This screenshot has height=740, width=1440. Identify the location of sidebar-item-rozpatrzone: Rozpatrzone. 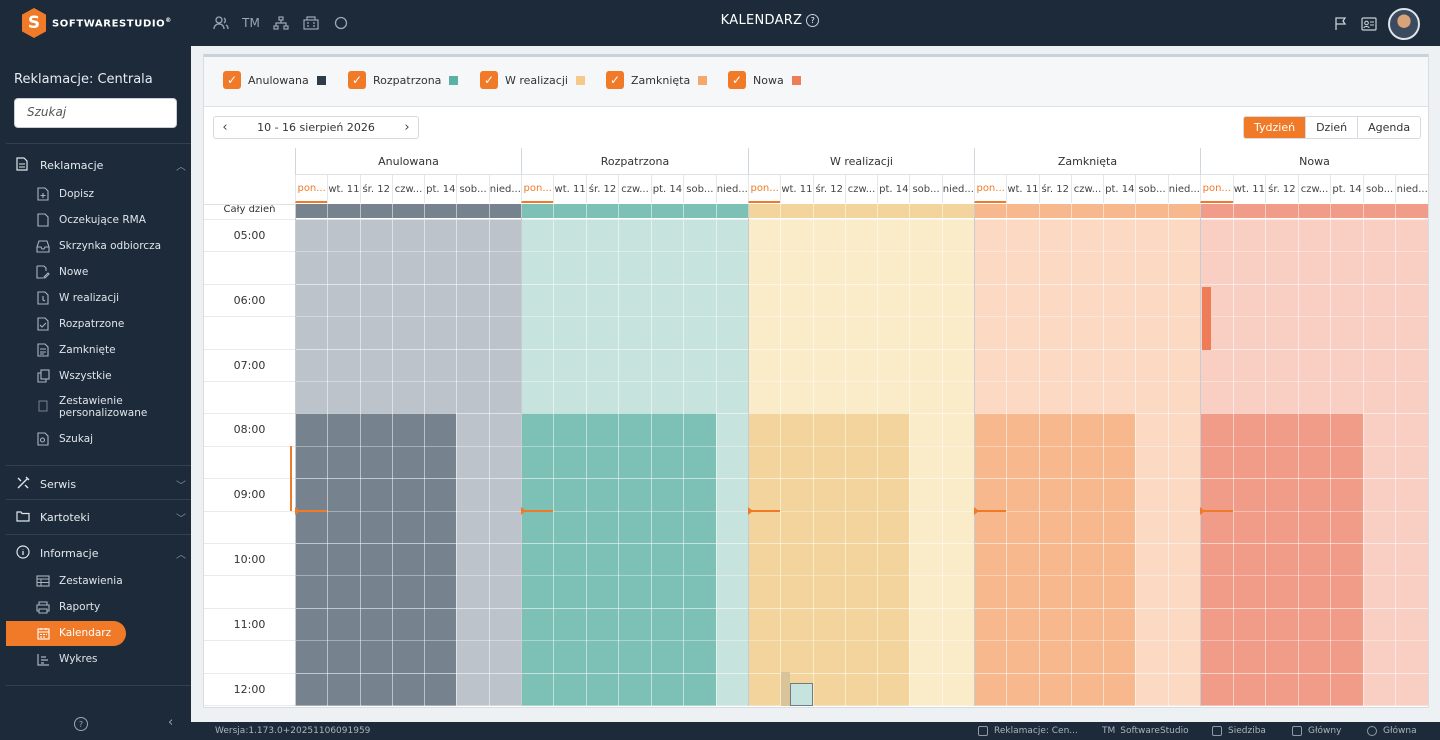
(111, 324).